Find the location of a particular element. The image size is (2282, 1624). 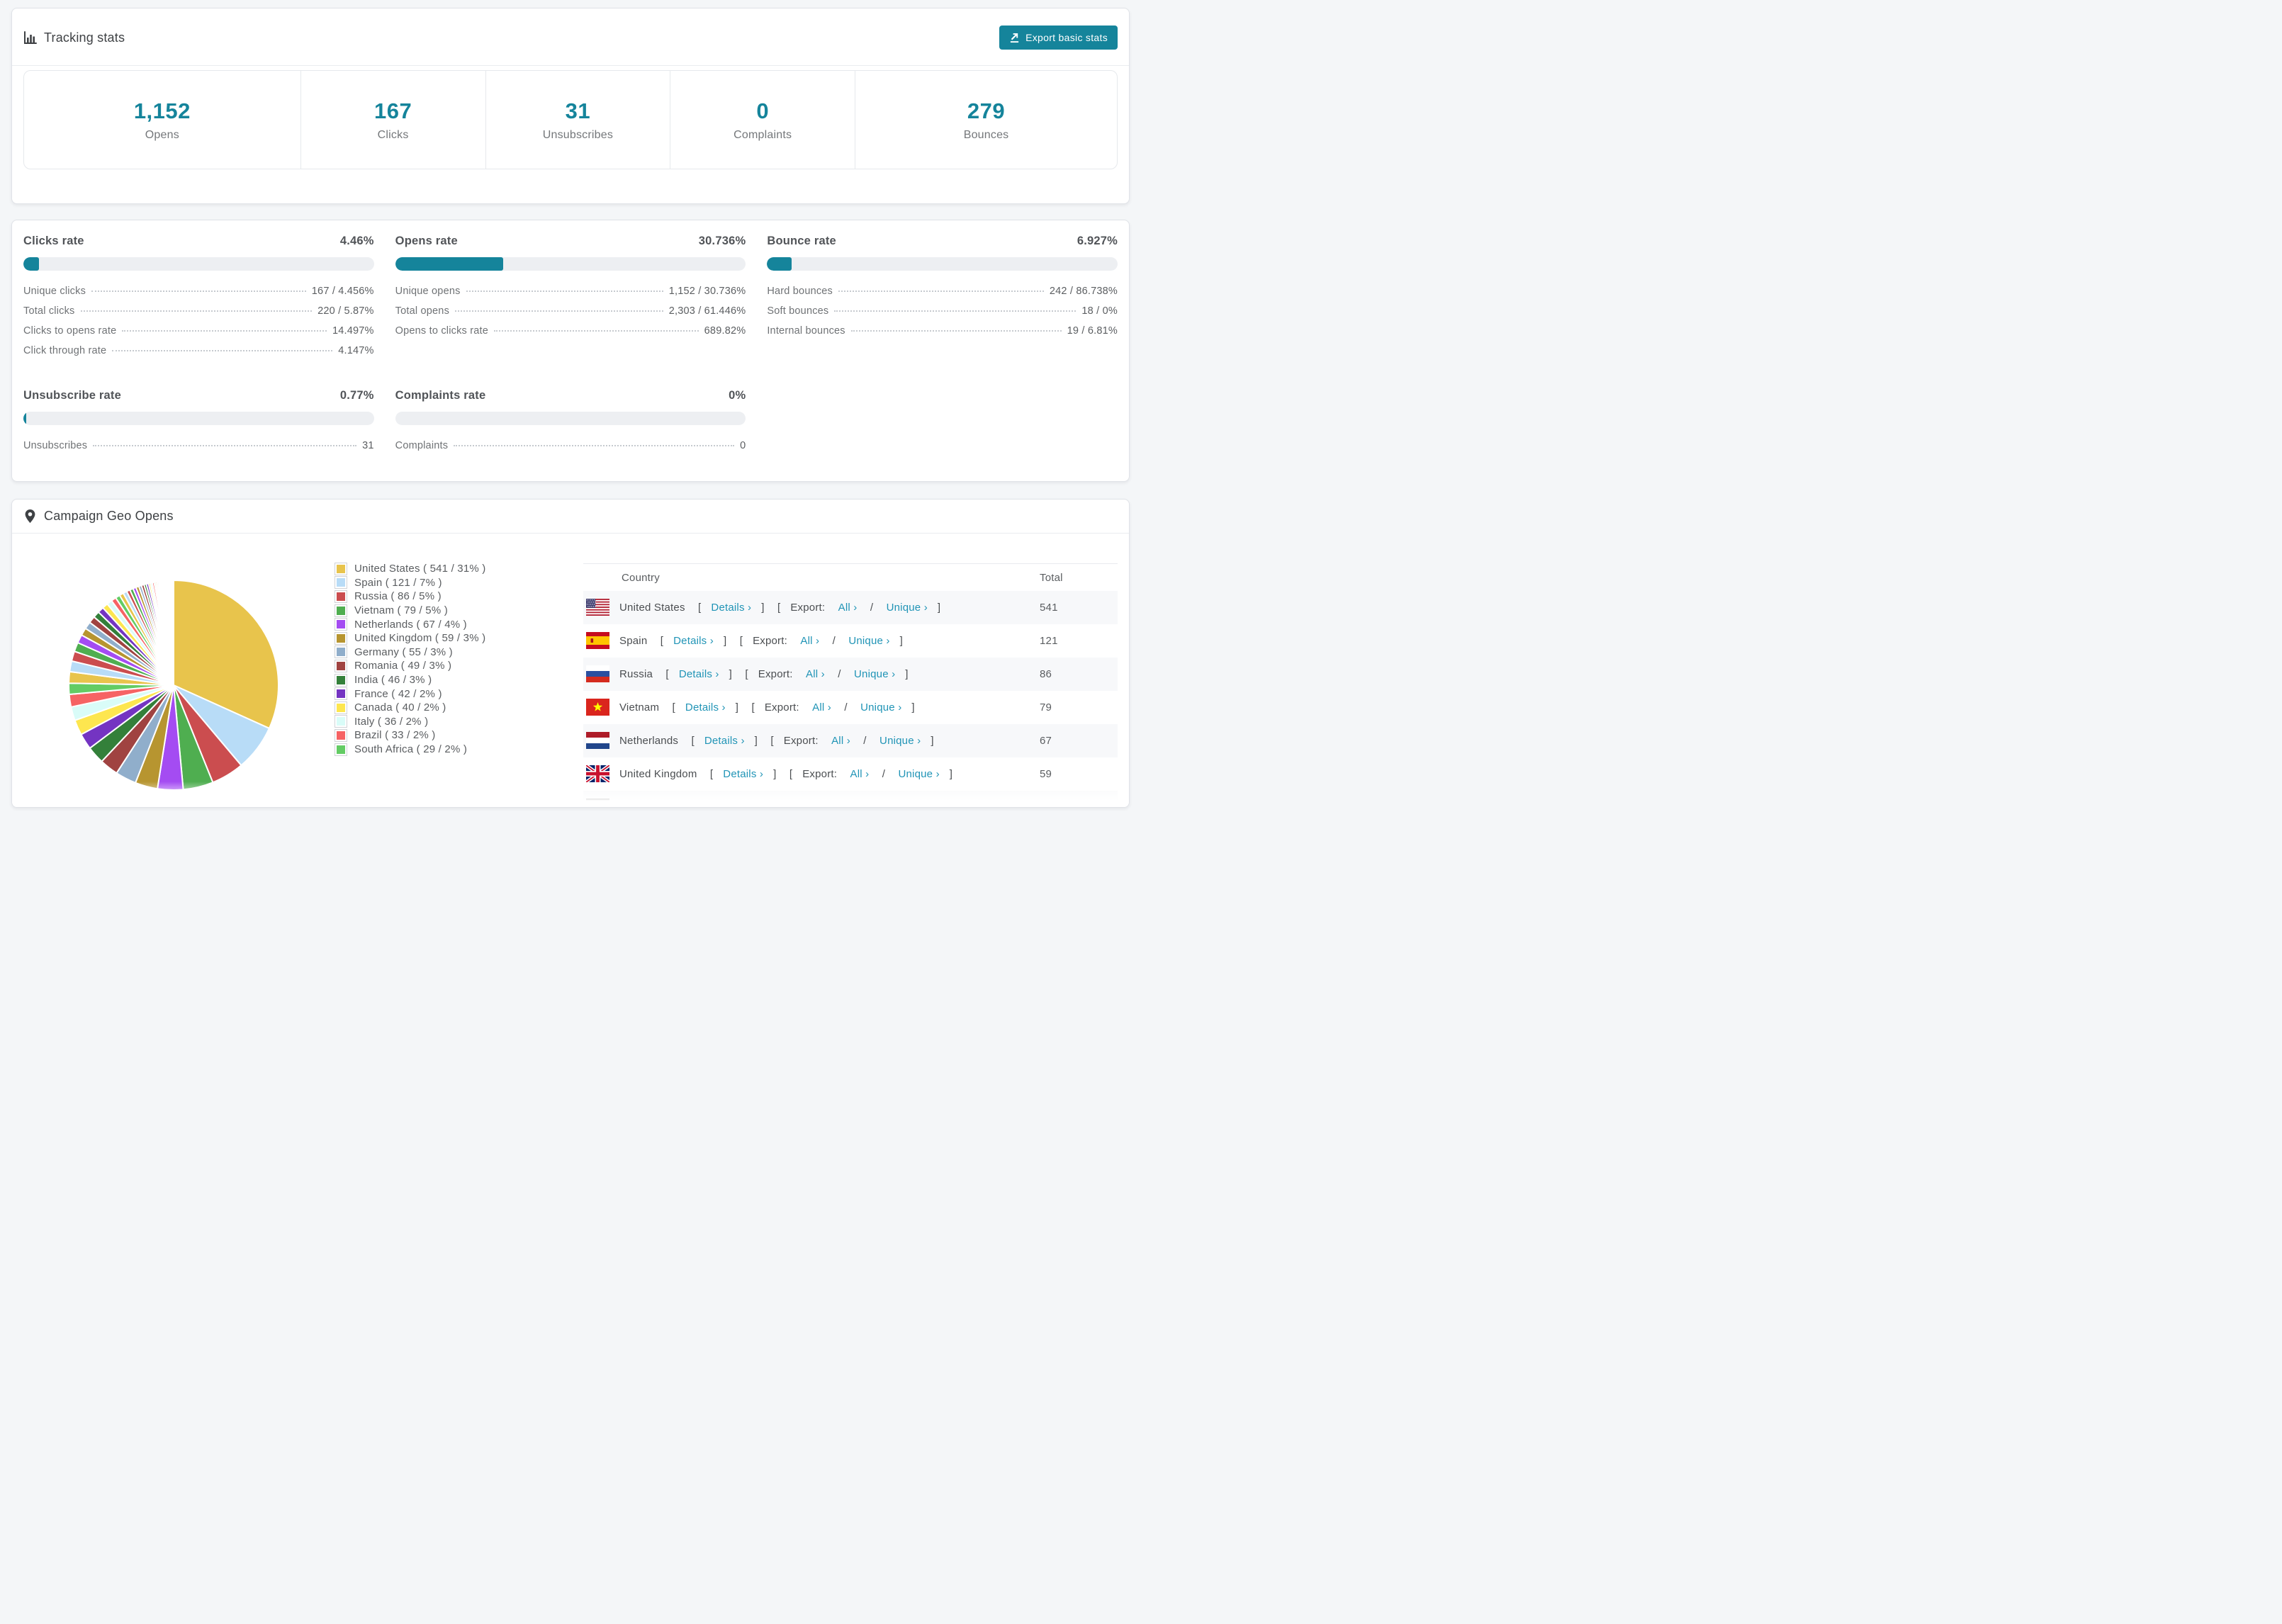

country-name: Russia is located at coordinates (636, 674).